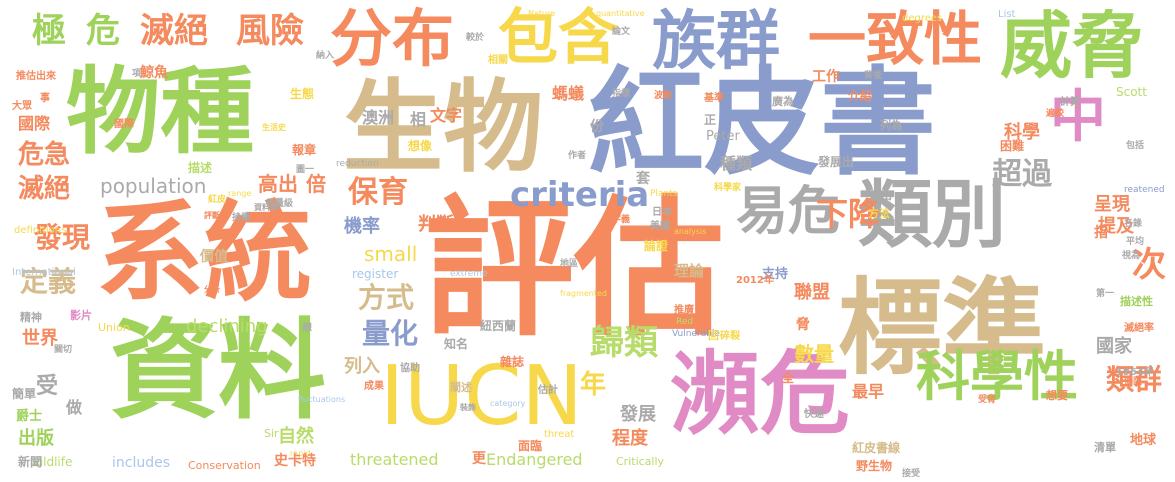  What do you see at coordinates (662, 212) in the screenshot?
I see `word: 日本` at bounding box center [662, 212].